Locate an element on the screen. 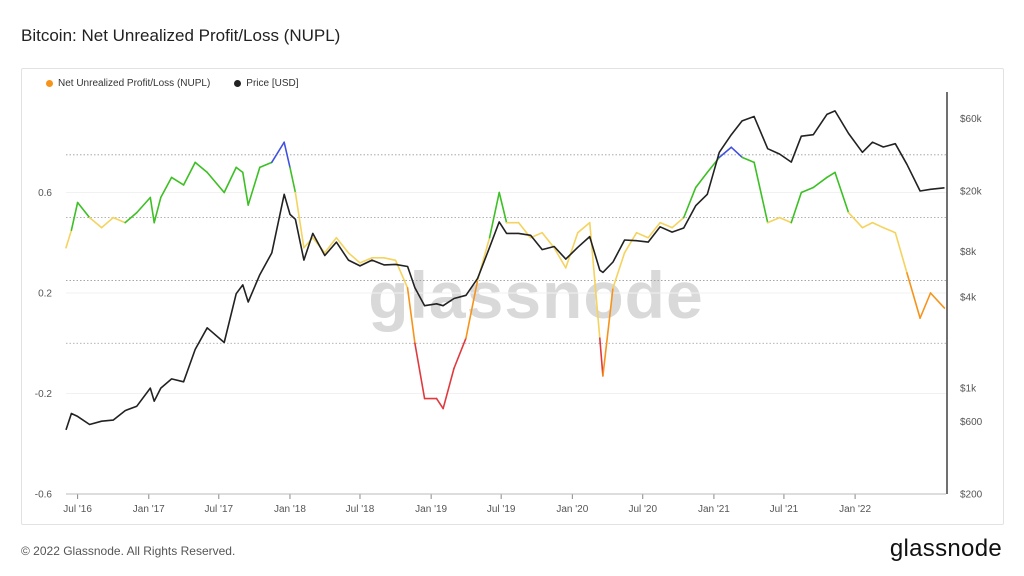  y-right-tick-label: $20k is located at coordinates (971, 191).